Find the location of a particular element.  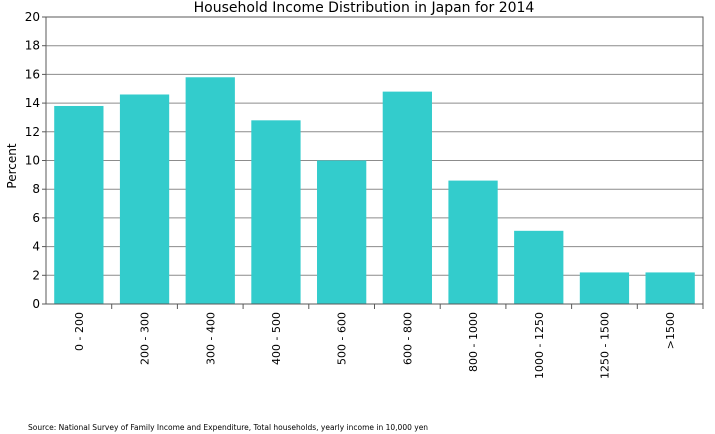

y-tick-label-14: 14 is located at coordinates (32, 103).